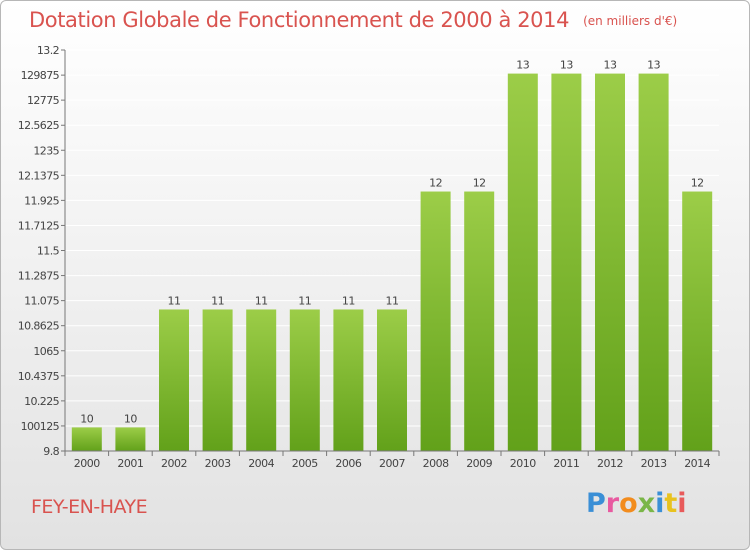  Describe the element at coordinates (89, 507) in the screenshot. I see `town-name: FEY-EN-HAYE` at that location.